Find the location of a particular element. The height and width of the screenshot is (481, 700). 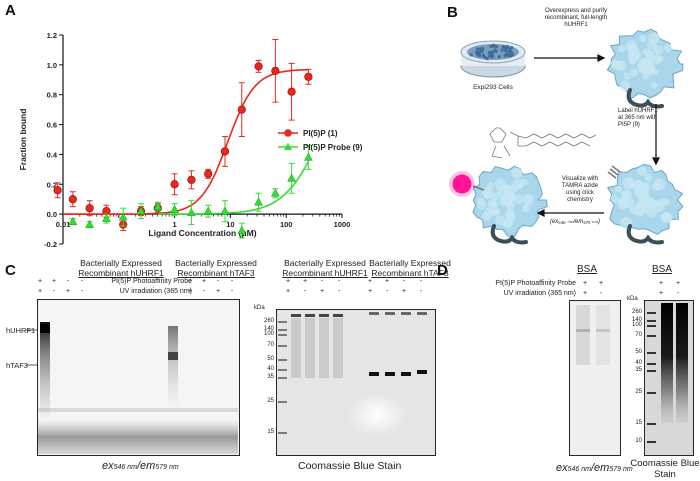

c-group4-line1: Bacterially Expressed is located at coordinates (410, 263).